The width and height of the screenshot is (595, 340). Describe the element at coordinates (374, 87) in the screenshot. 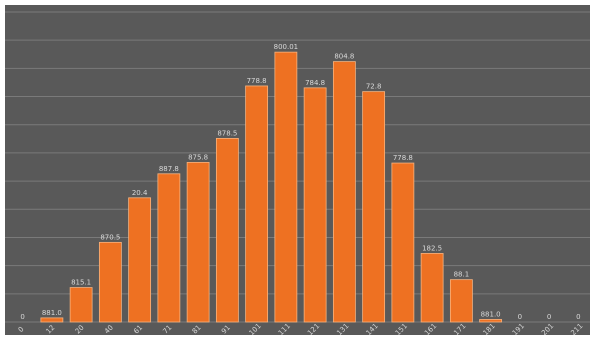

I see `data-label-12: 72.8` at that location.